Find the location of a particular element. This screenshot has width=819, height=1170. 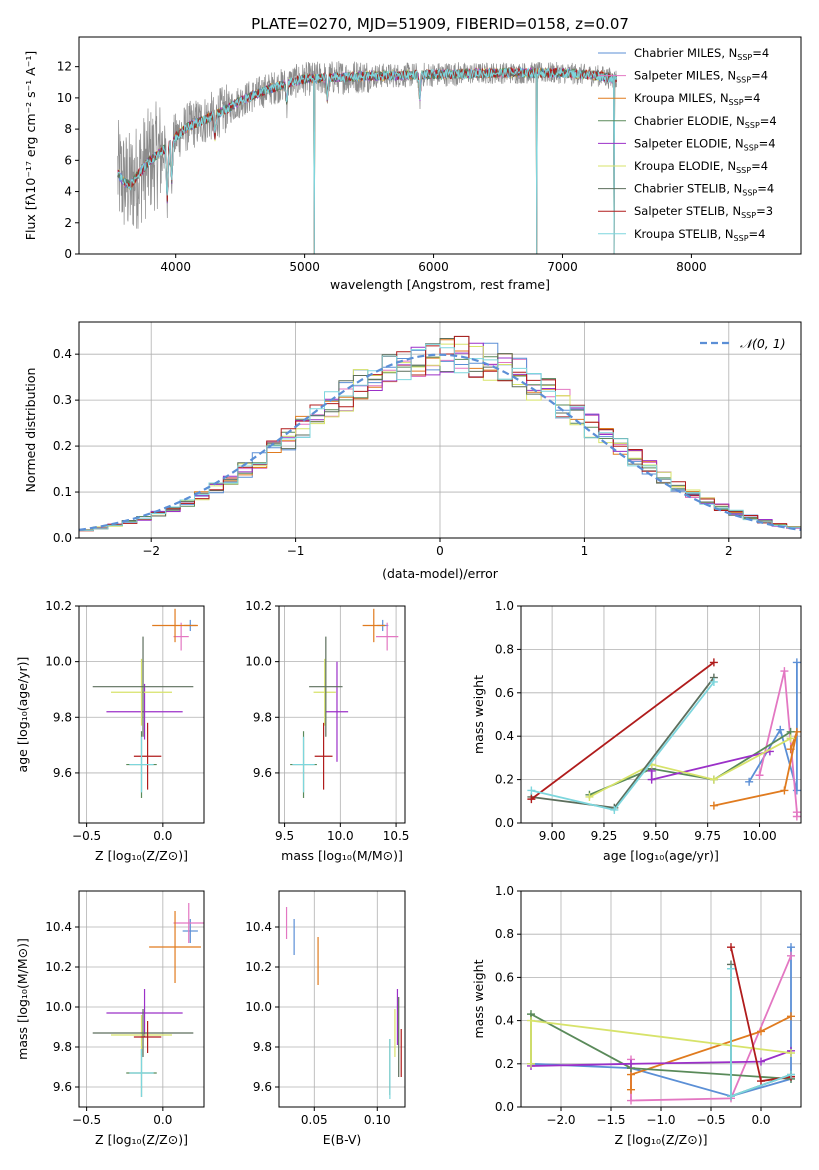

x-tick-label: −0.5 is located at coordinates (86, 1120).